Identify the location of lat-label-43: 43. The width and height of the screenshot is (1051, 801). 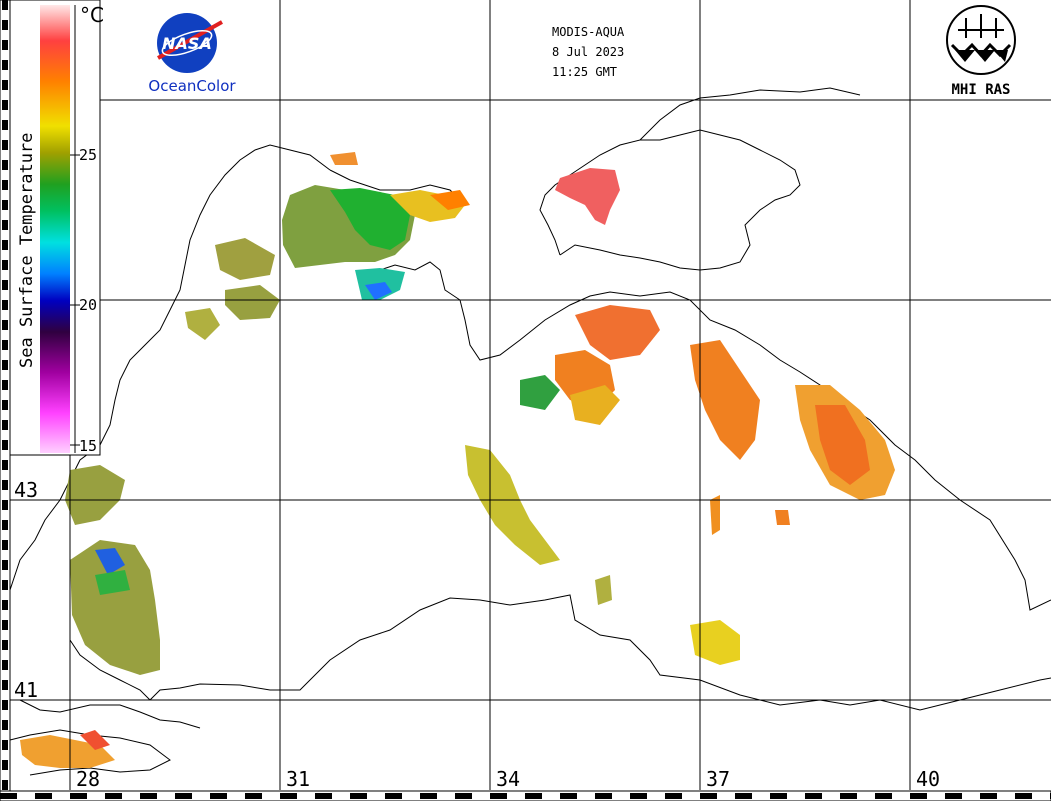
(26, 490).